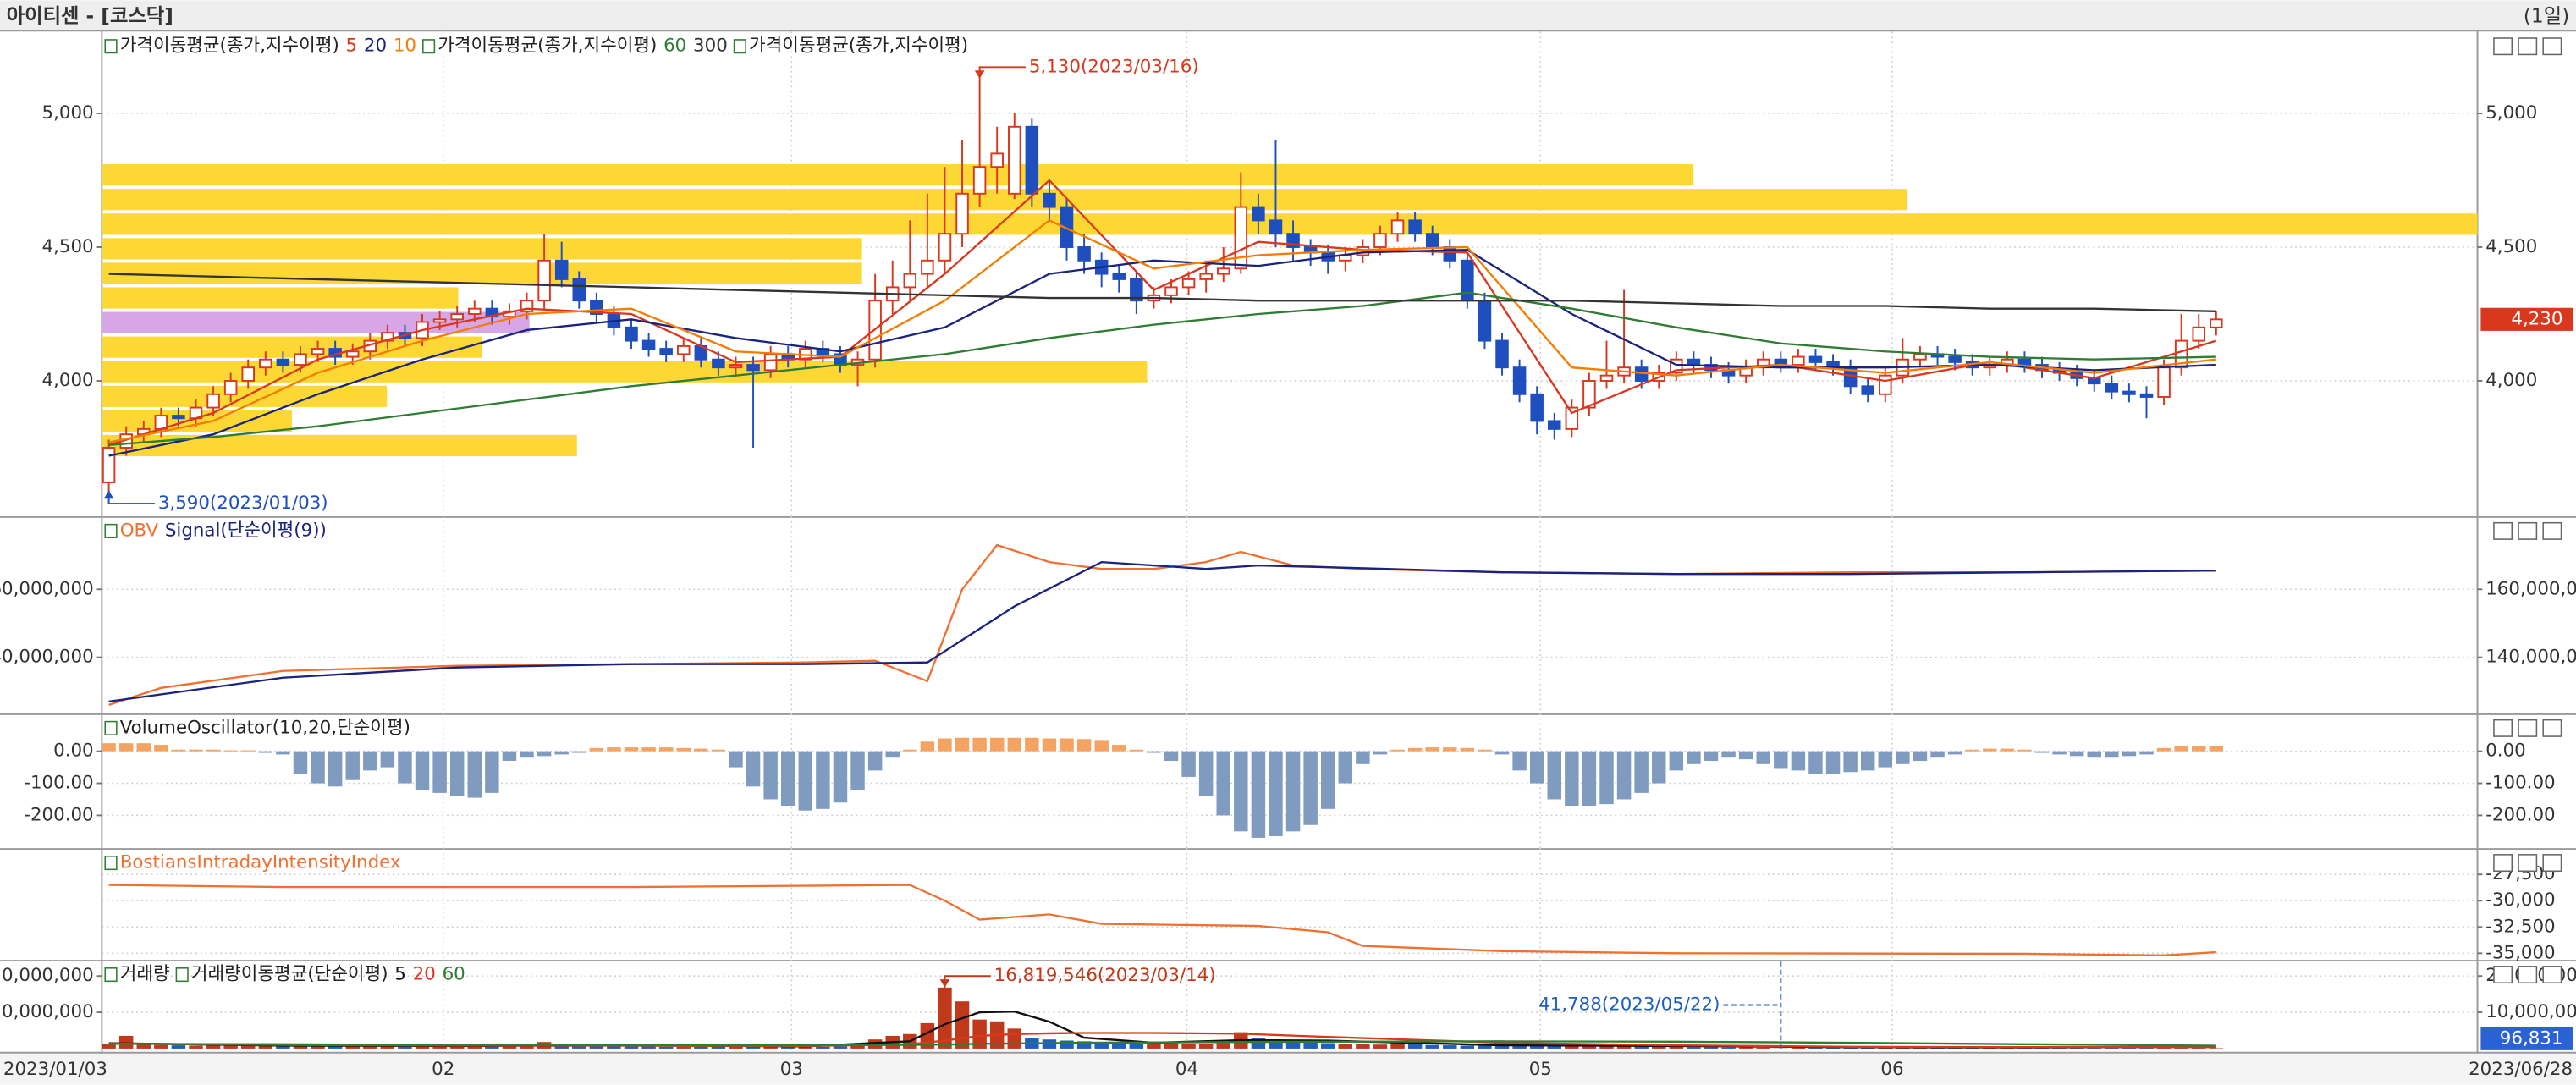 The width and height of the screenshot is (2576, 1085). What do you see at coordinates (73, 751) in the screenshot?
I see `y-tick-label: 0.00` at bounding box center [73, 751].